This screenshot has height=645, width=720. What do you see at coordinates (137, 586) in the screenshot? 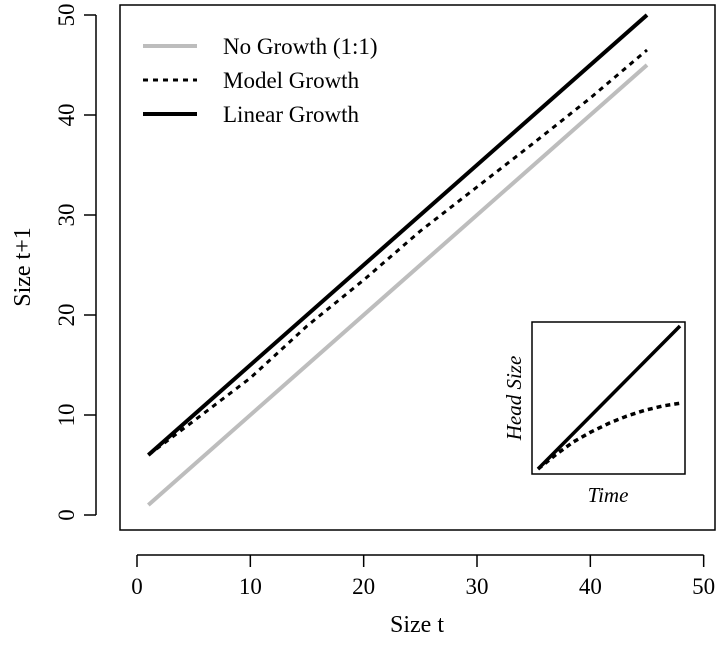
I see `x-tick-label: 0` at bounding box center [137, 586].